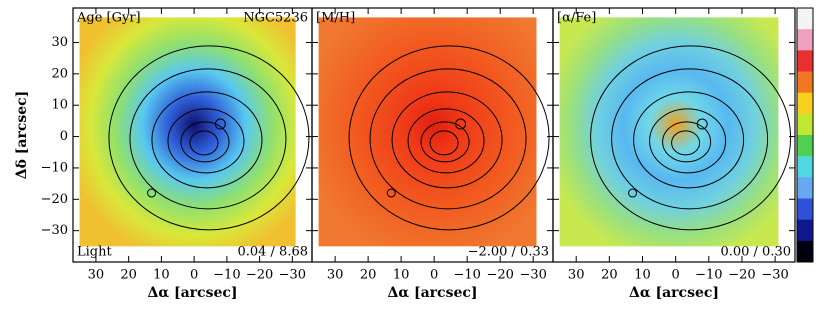 The height and width of the screenshot is (313, 830). I want to click on weighting: Light, so click(94, 252).